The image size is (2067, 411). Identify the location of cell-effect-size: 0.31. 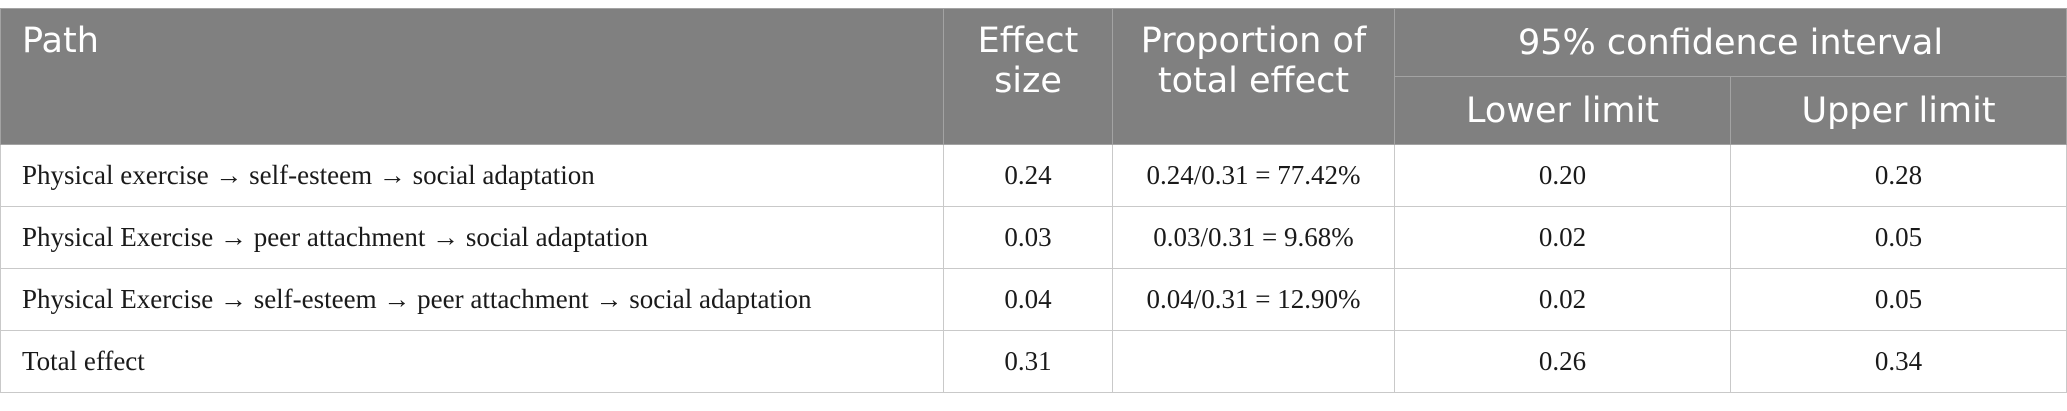
(1028, 361).